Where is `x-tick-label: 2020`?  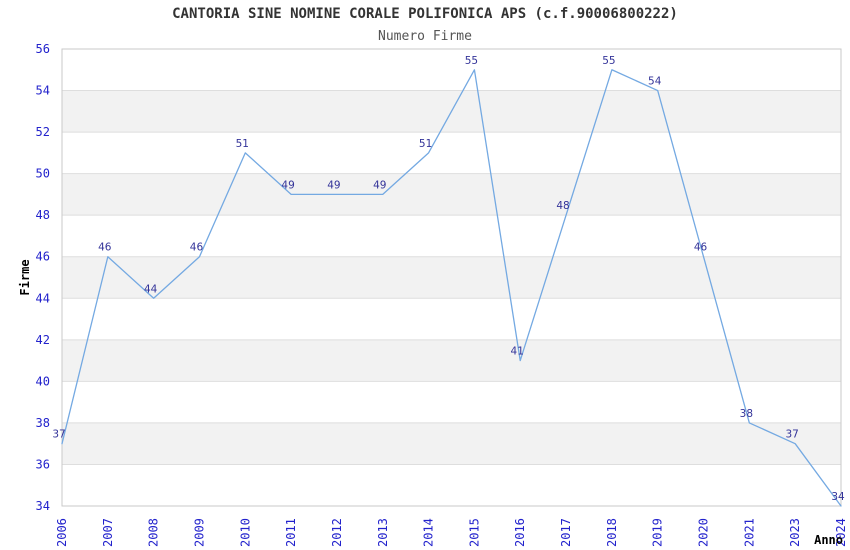
x-tick-label: 2020 is located at coordinates (704, 532).